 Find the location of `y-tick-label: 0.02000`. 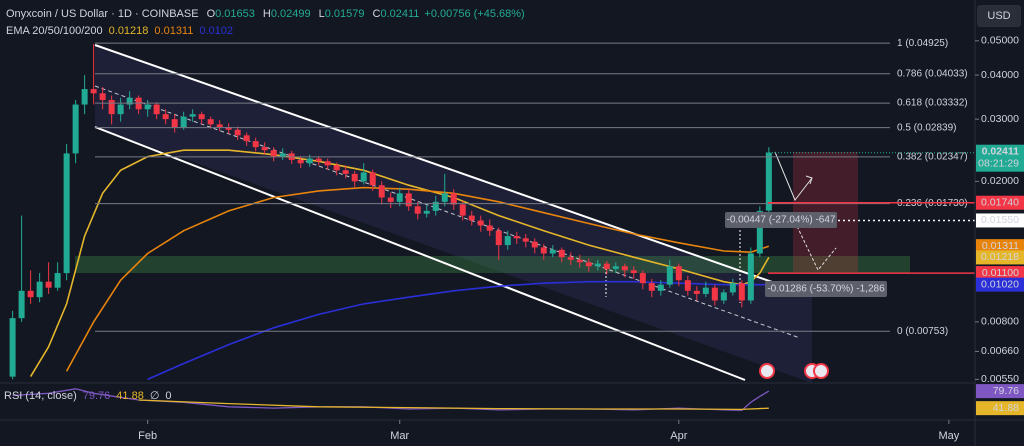

y-tick-label: 0.02000 is located at coordinates (1000, 181).